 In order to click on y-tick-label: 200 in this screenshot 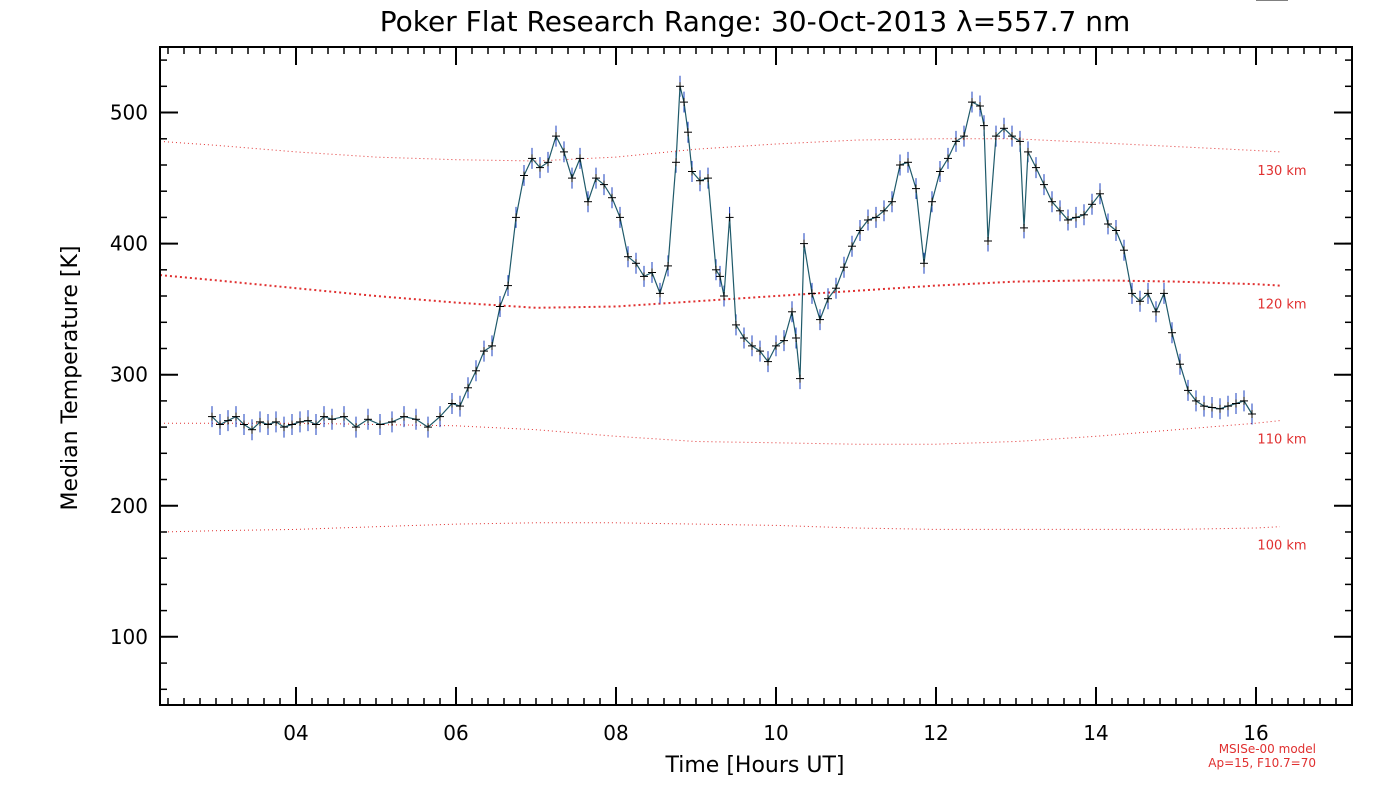, I will do `click(129, 506)`.